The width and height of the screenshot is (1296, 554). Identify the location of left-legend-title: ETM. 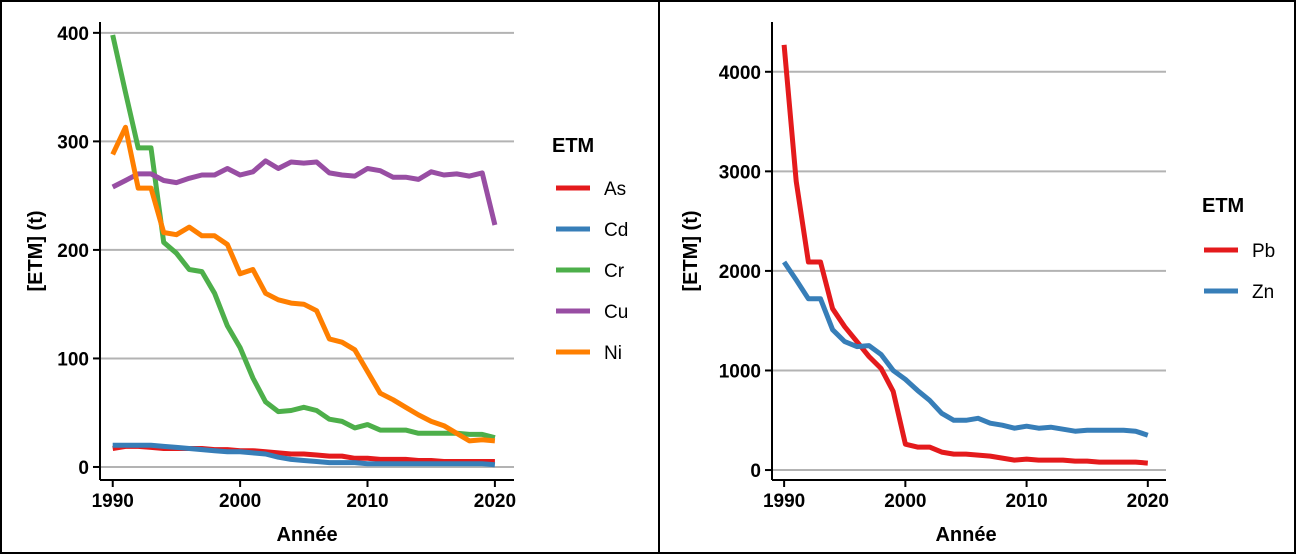
(573, 146).